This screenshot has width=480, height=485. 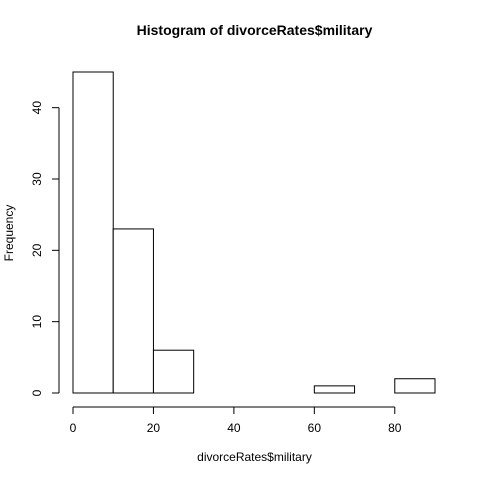 I want to click on y-tick-label-30: 30, so click(x=37, y=179).